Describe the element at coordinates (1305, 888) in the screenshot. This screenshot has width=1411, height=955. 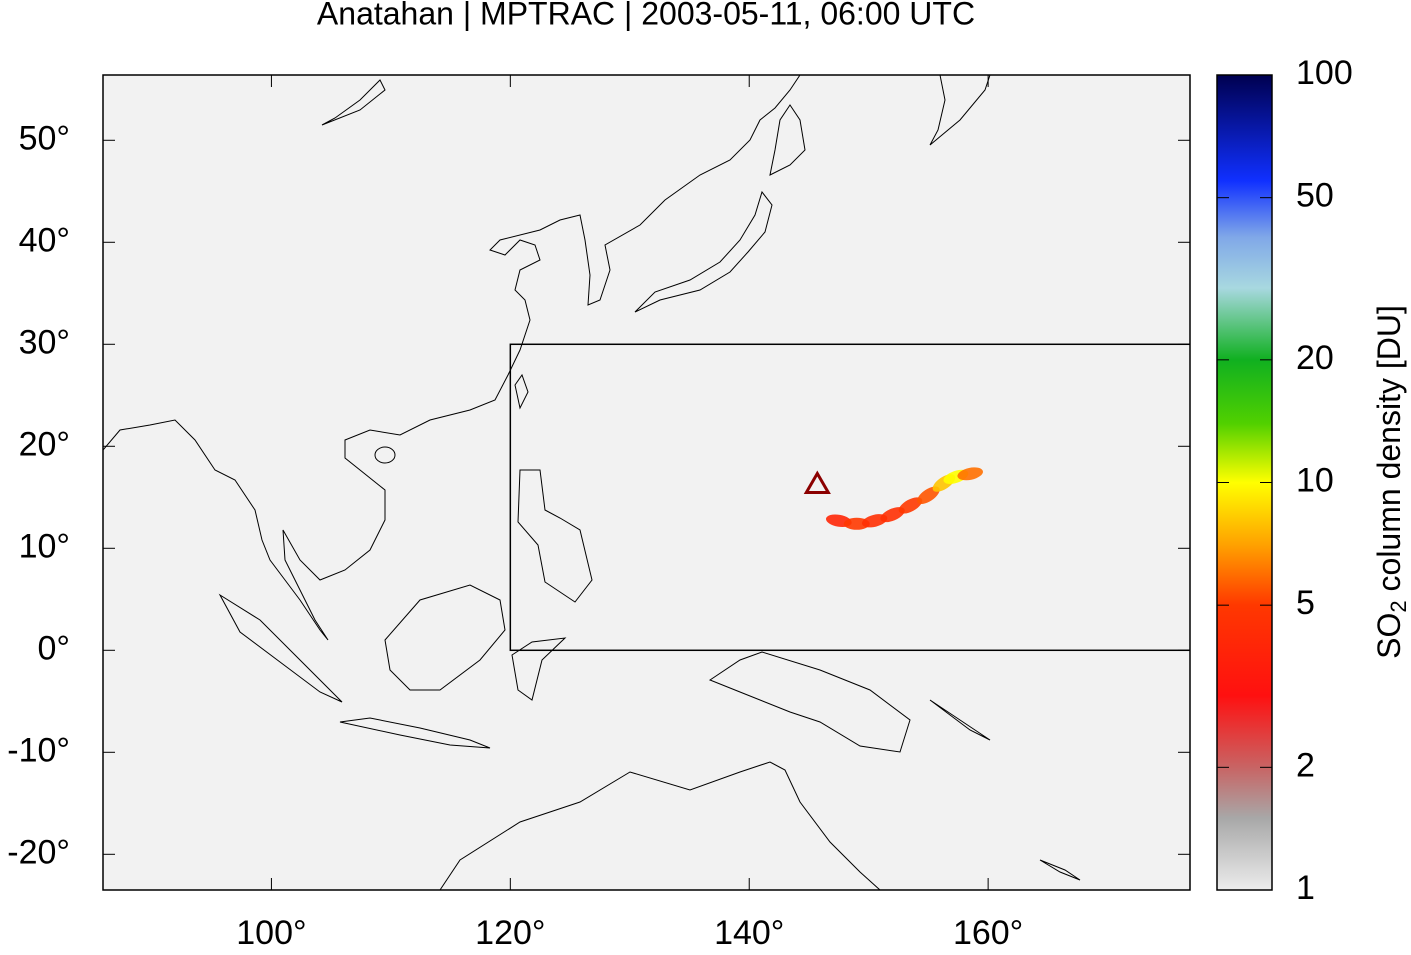
I see `colorbar-tick-label: 1` at that location.